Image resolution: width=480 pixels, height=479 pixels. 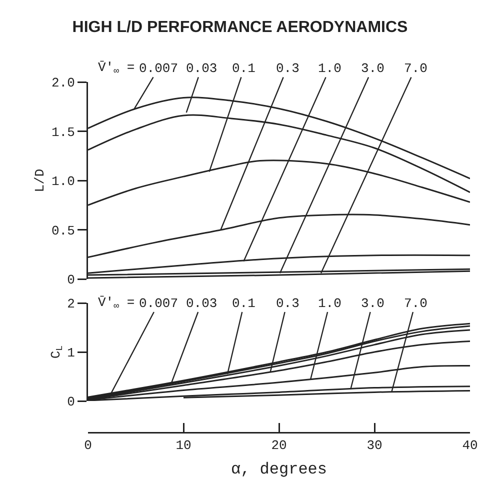 I want to click on text: V̄′$_{∞}$ =, so click(x=116, y=68).